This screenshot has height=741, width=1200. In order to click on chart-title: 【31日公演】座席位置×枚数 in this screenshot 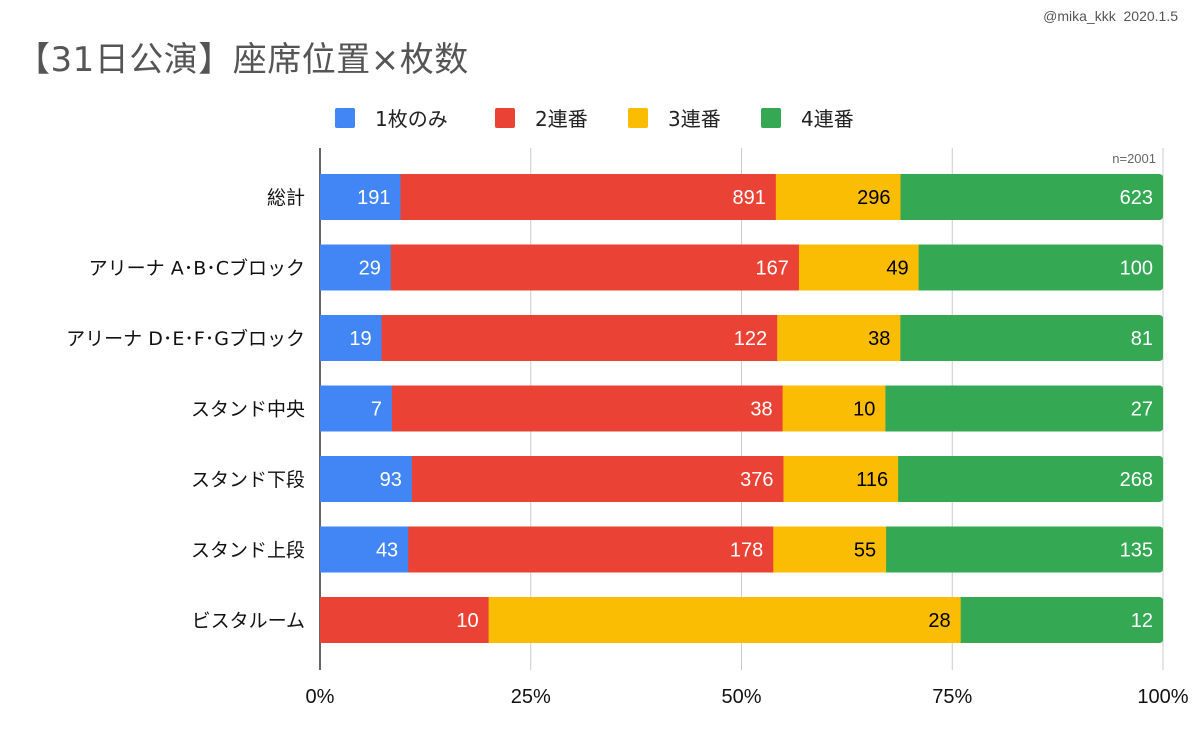, I will do `click(242, 60)`.